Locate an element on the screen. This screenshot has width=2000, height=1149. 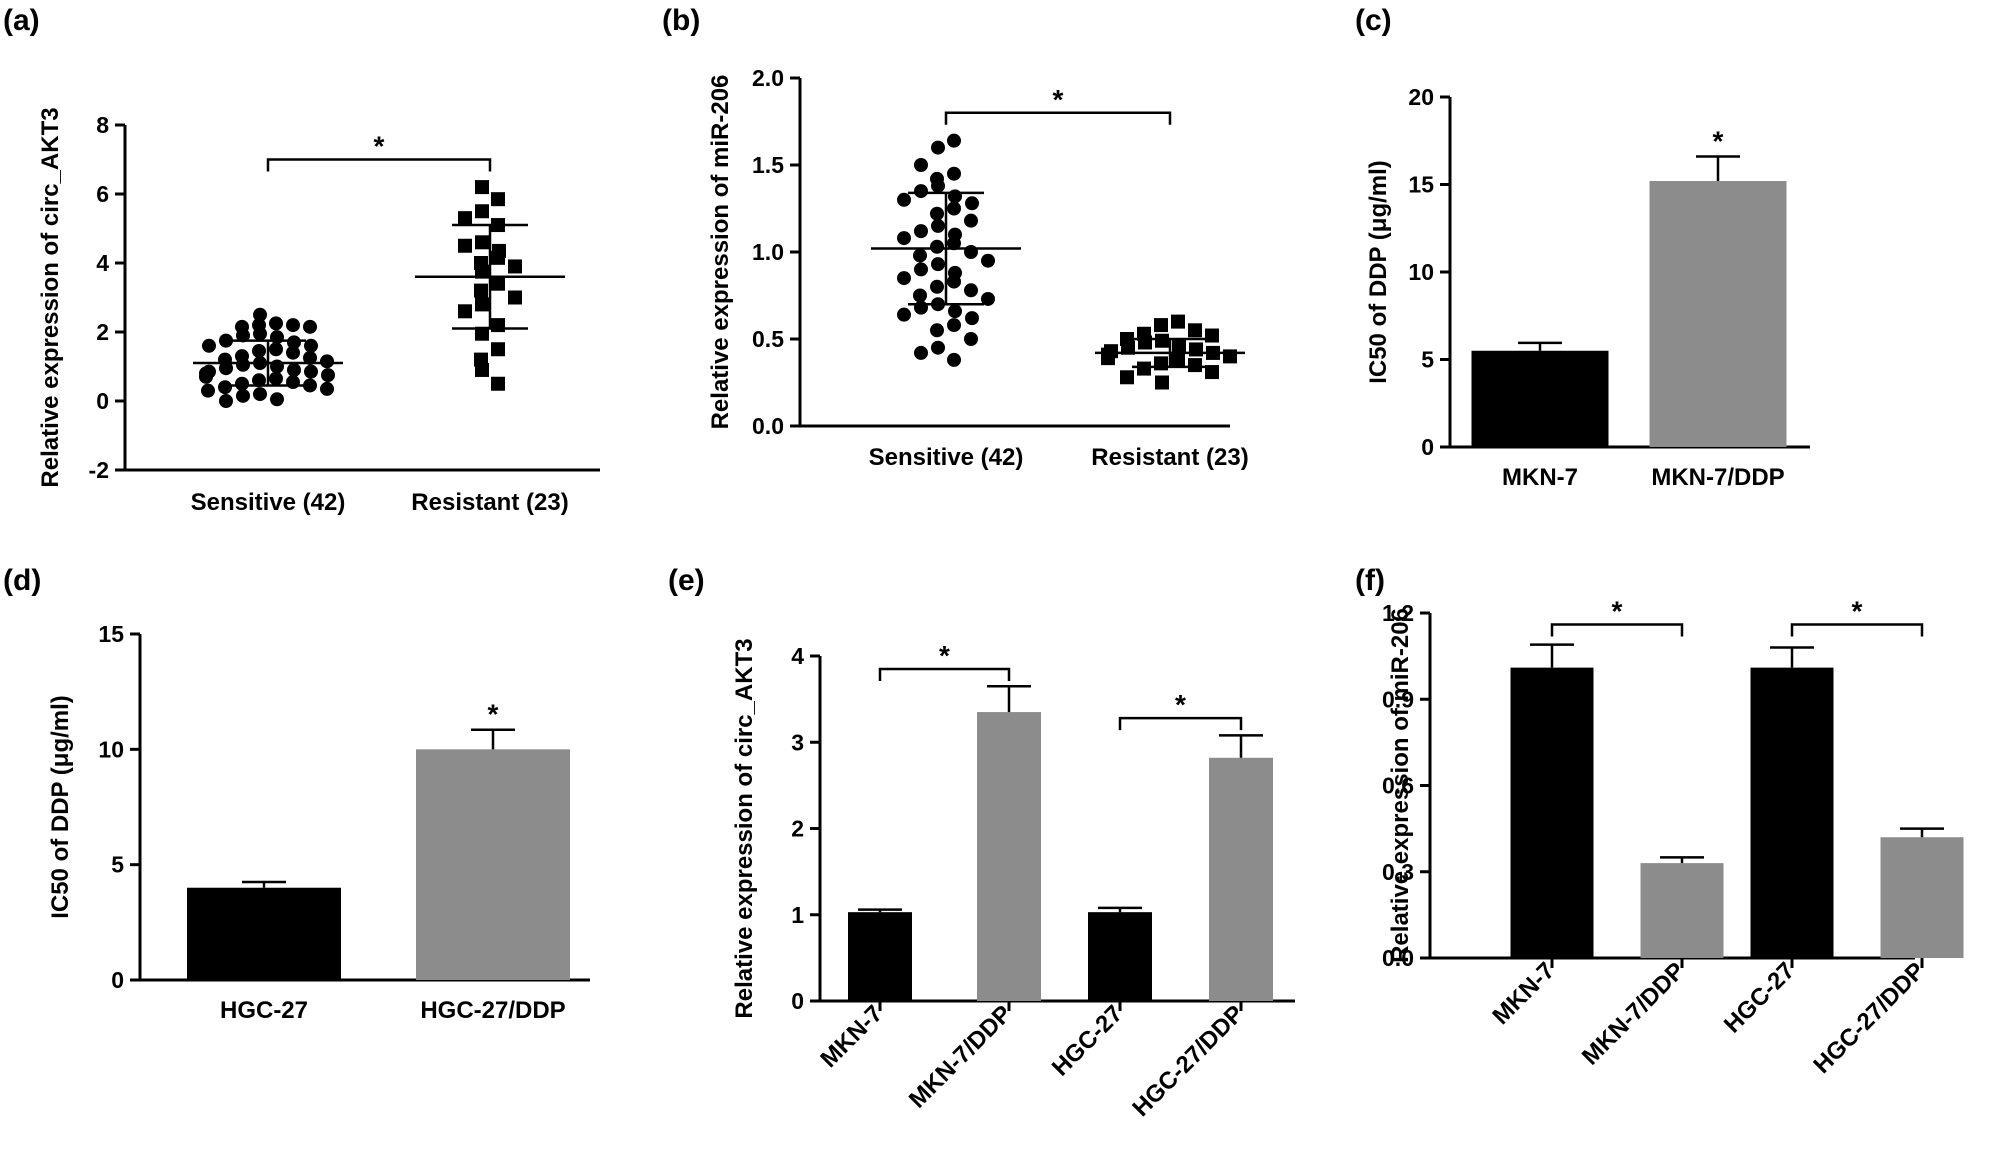
x-tick-label: Sensitive (42) is located at coordinates (268, 502).